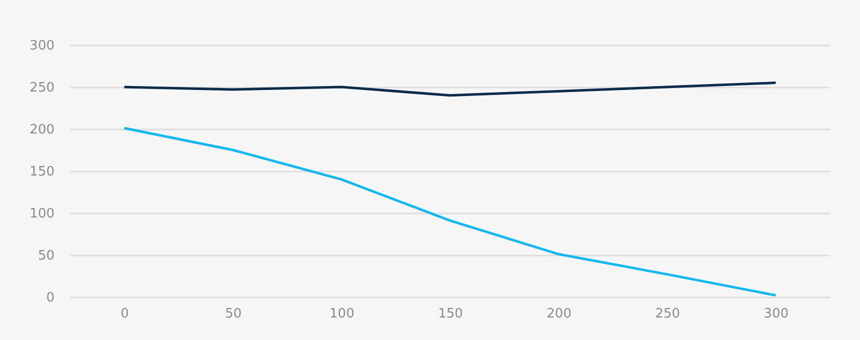 The width and height of the screenshot is (860, 340). I want to click on x-tick-label: 0, so click(124, 314).